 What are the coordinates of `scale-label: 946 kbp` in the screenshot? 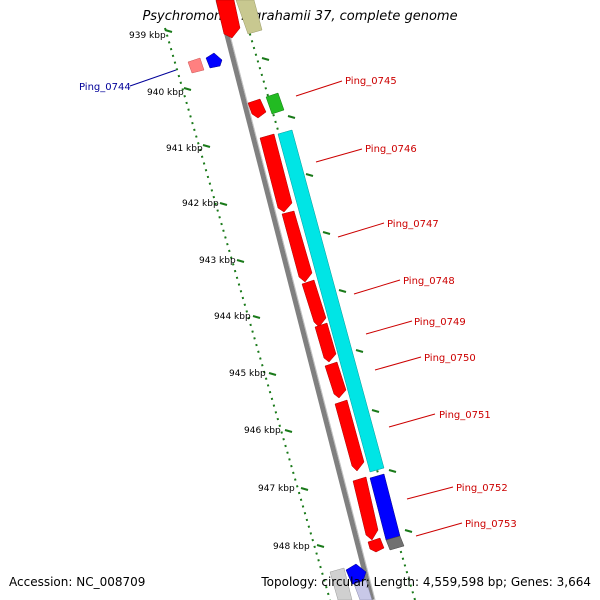 It's located at (262, 431).